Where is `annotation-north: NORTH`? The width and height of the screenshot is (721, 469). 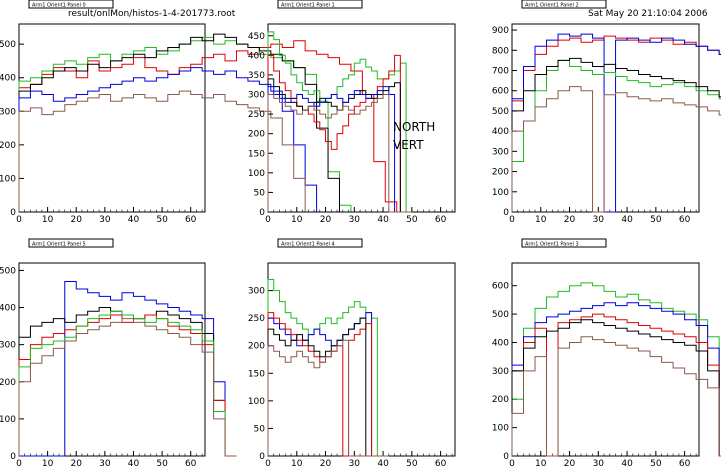
annotation-north: NORTH is located at coordinates (414, 127).